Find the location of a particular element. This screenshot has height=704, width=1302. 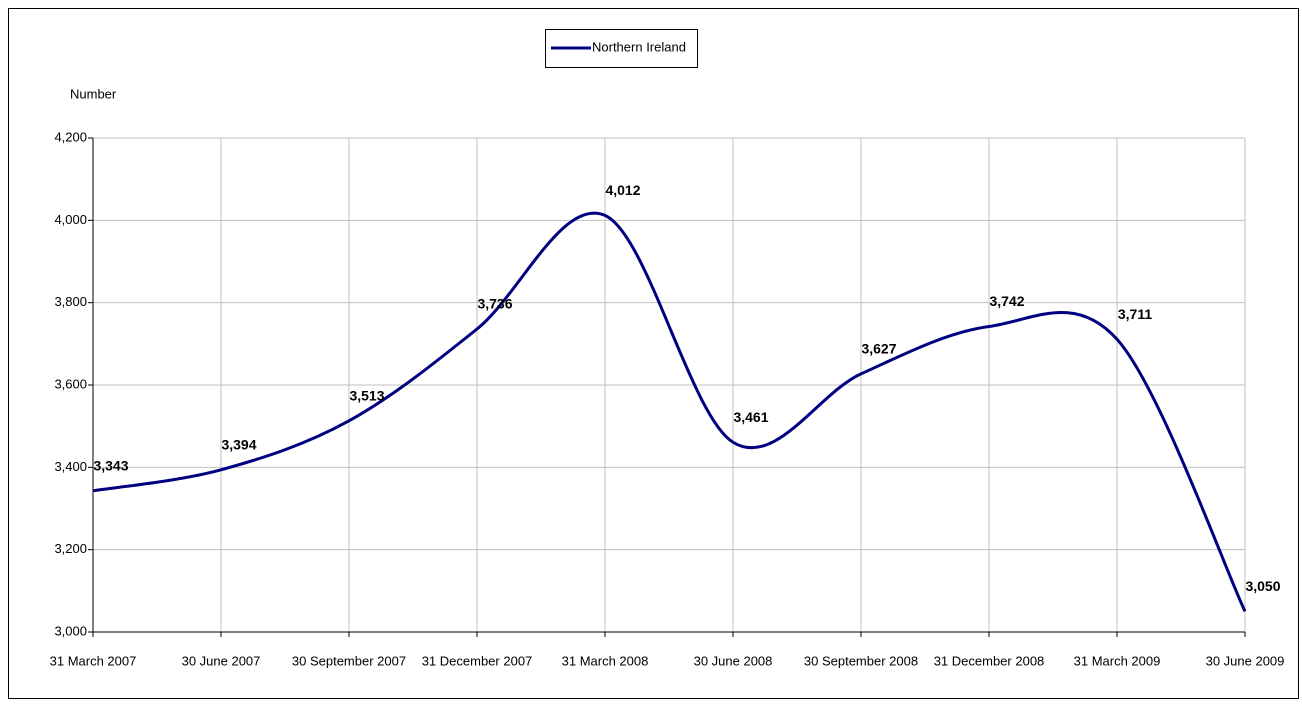

x-tick-label: 30 September 2008 is located at coordinates (861, 660).